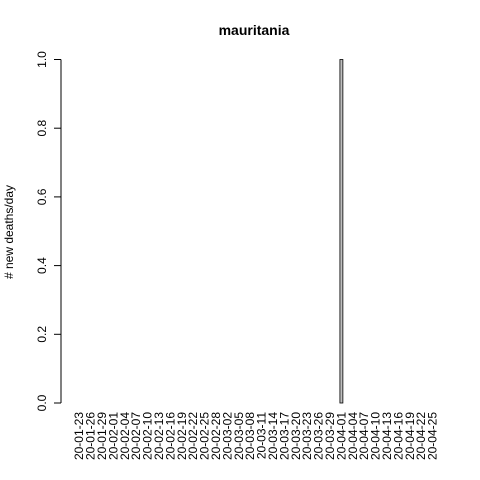  Describe the element at coordinates (296, 436) in the screenshot. I see `x-tick-label: 20-03-20` at that location.